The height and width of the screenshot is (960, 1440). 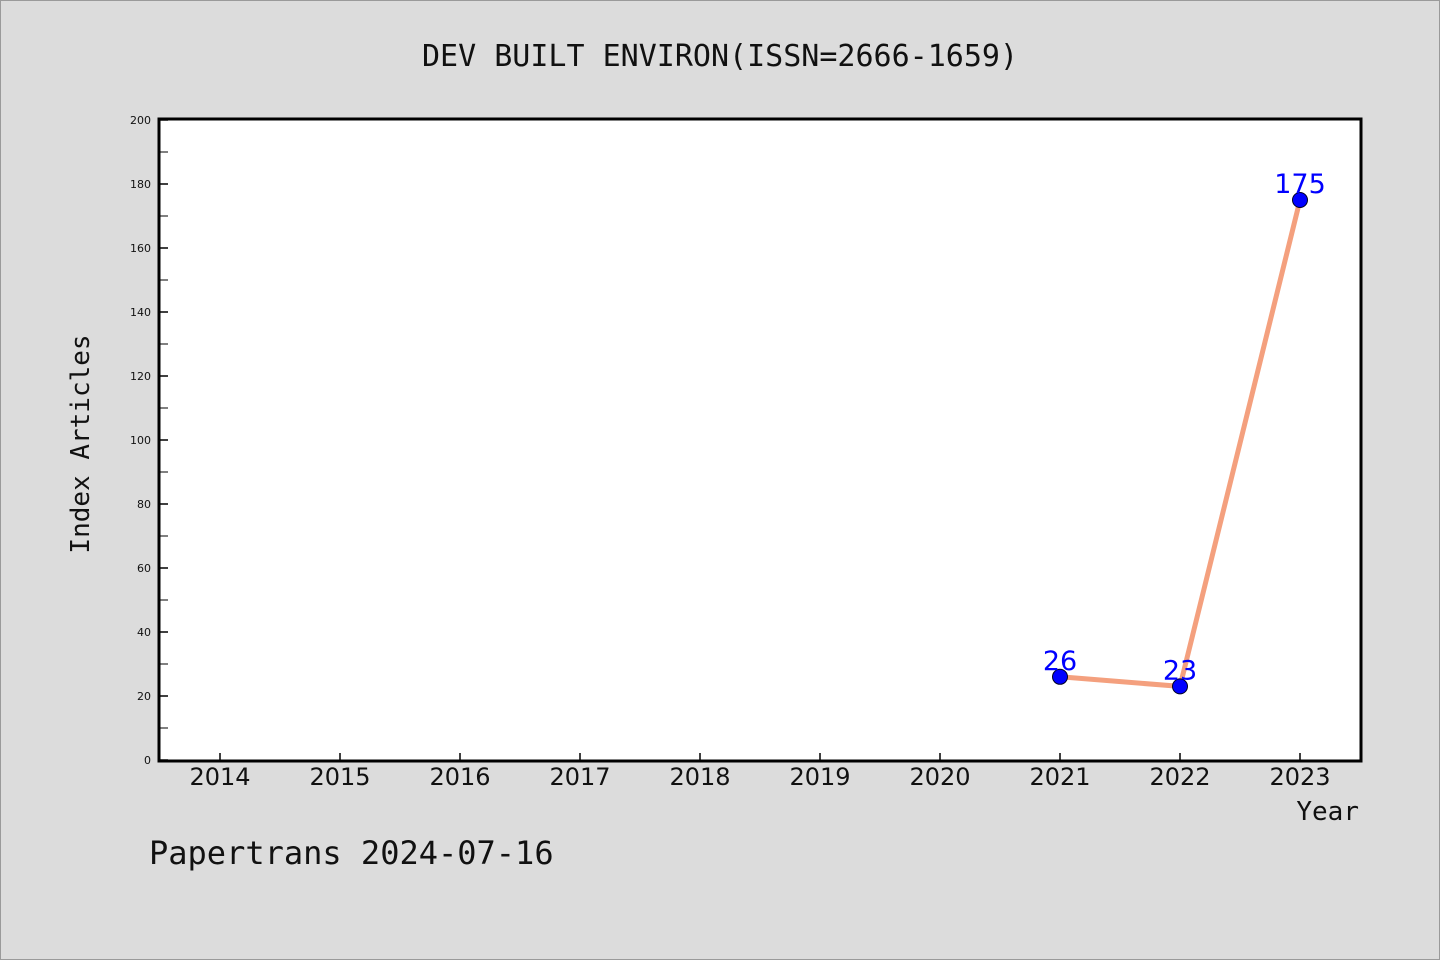 What do you see at coordinates (351, 853) in the screenshot?
I see `footer-date: Papertrans 2024-07-16` at bounding box center [351, 853].